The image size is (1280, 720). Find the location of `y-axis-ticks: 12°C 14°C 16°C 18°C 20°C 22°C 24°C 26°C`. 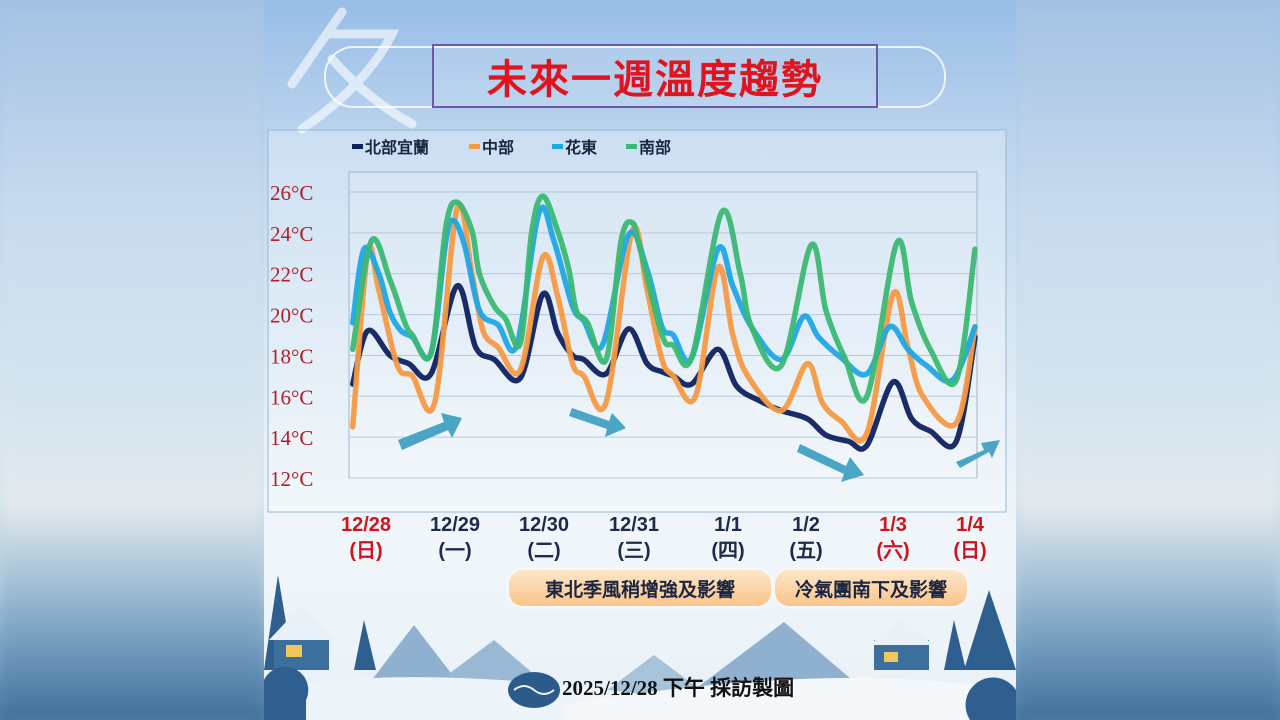

y-axis-ticks: 12°C 14°C 16°C 18°C 20°C 22°C 24°C 26°C is located at coordinates (291, 336).